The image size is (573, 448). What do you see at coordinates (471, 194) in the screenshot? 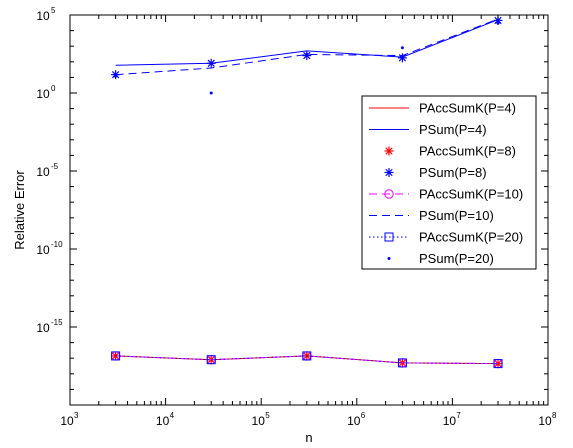
I see `legend-label: PAccSumK(P=10)` at bounding box center [471, 194].